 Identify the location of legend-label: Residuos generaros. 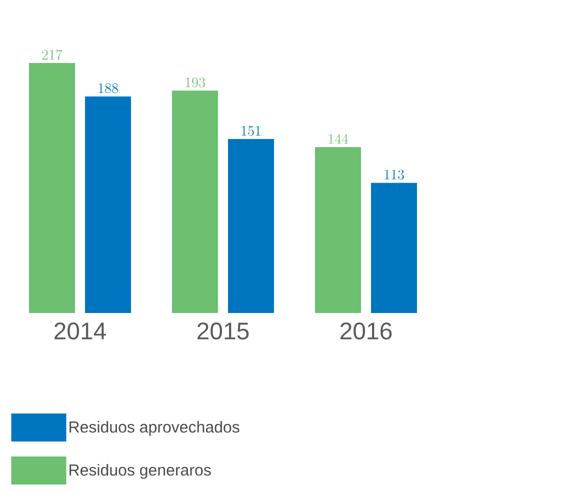
(140, 471).